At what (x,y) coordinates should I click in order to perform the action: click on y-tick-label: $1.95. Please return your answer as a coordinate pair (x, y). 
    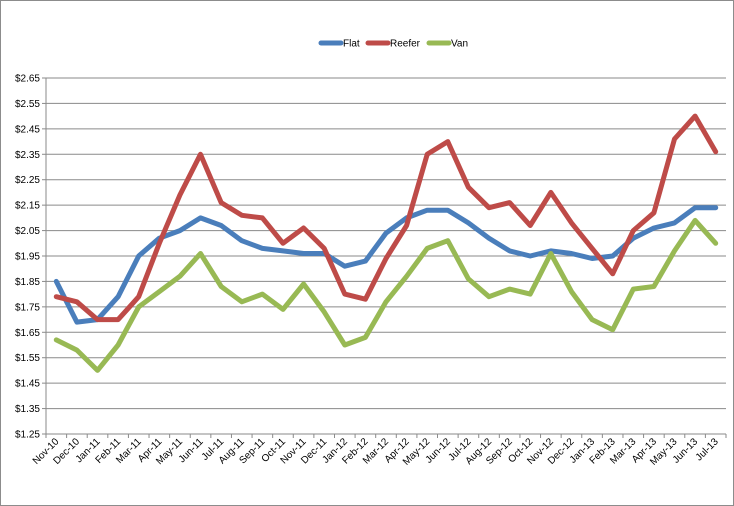
    Looking at the image, I should click on (27, 257).